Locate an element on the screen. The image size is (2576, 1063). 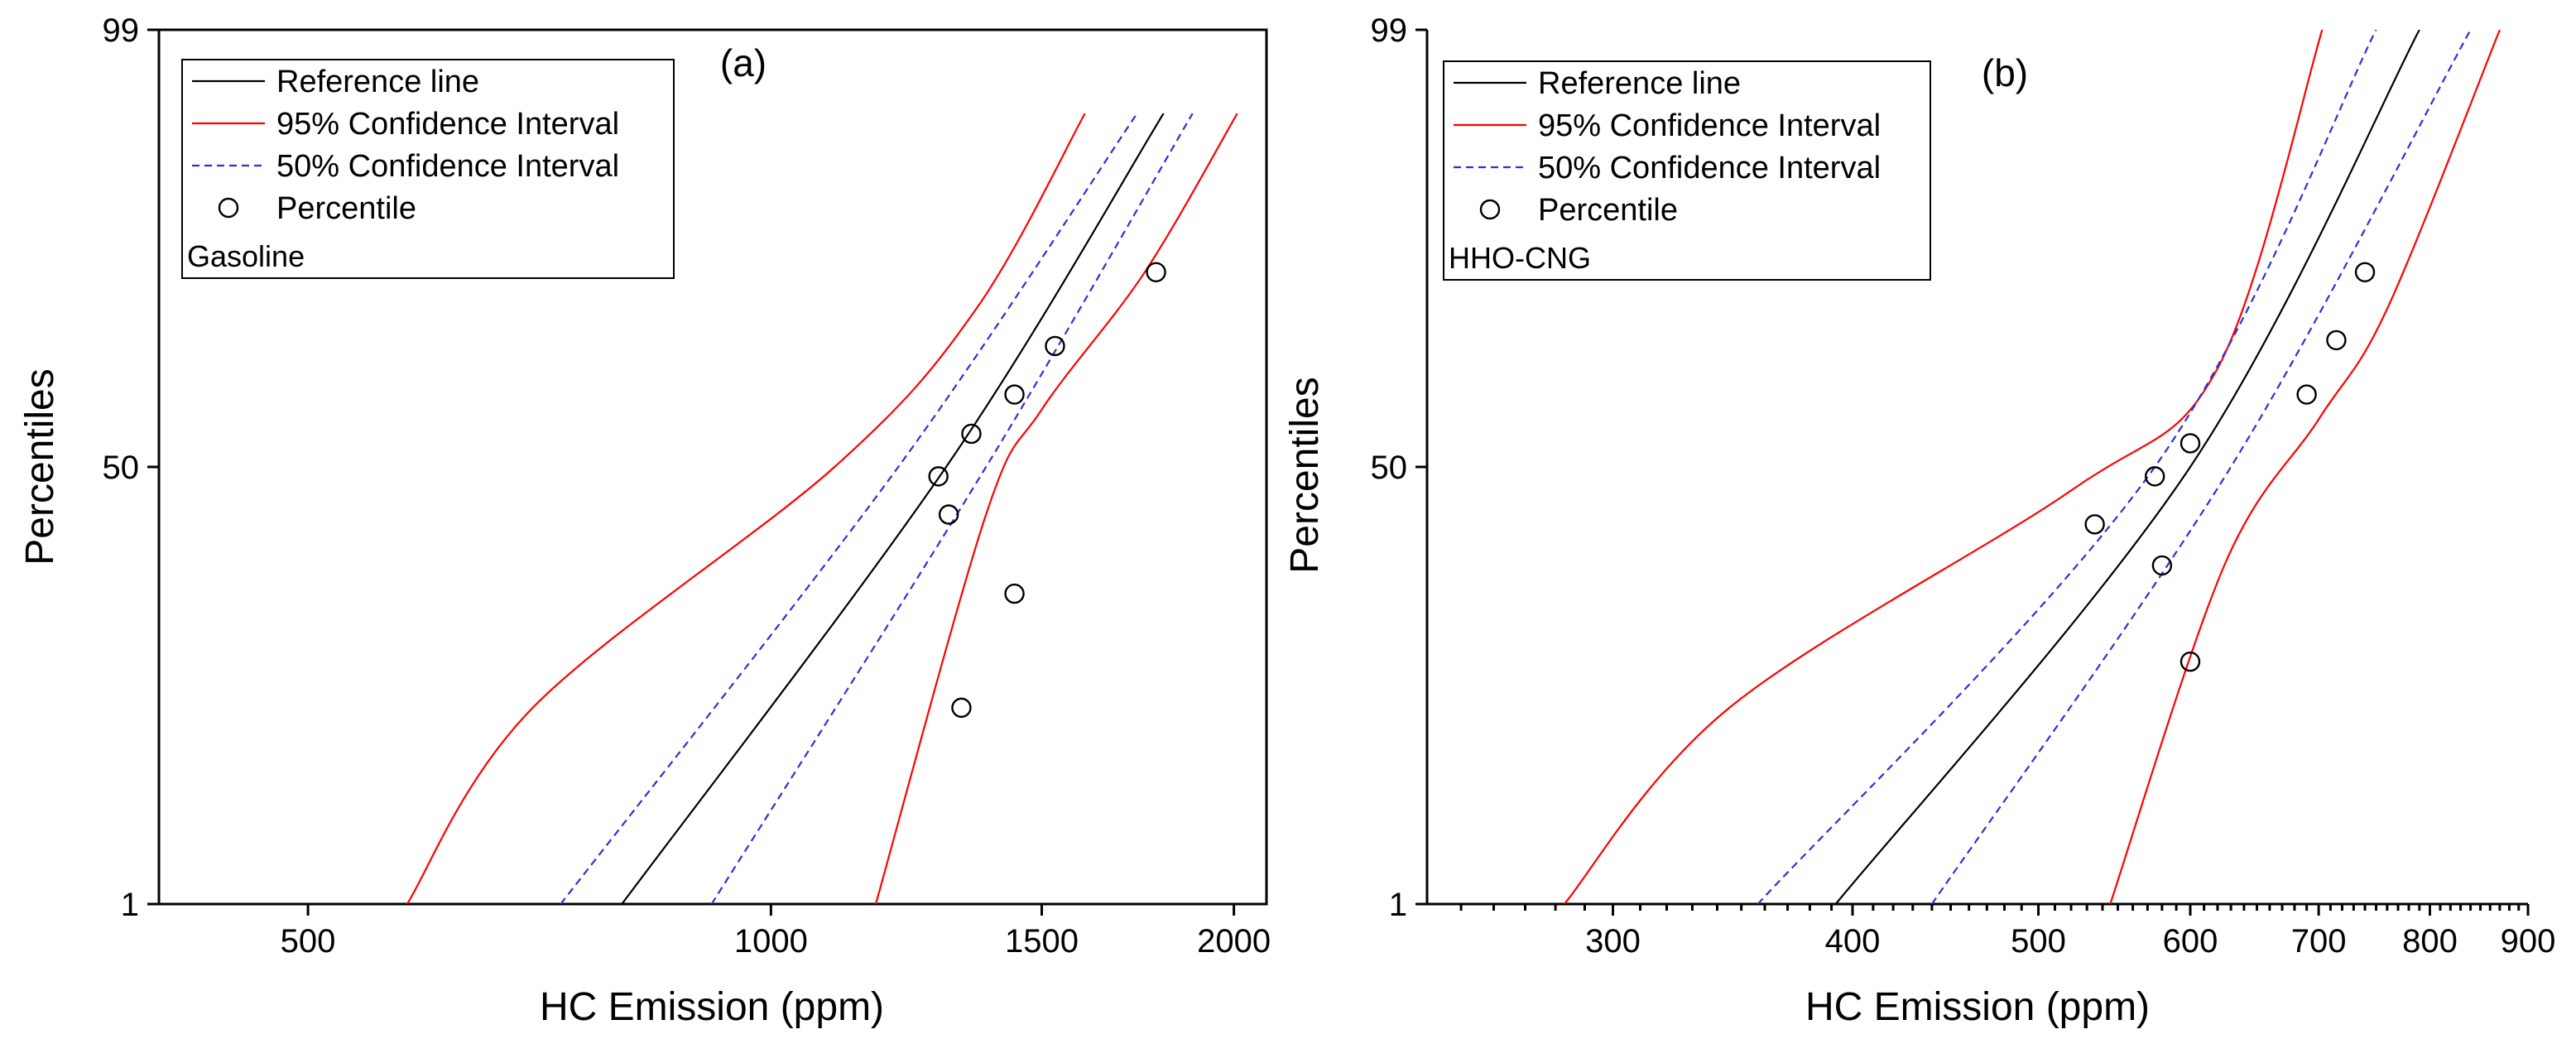
x-tick-label: 700 is located at coordinates (2319, 941).